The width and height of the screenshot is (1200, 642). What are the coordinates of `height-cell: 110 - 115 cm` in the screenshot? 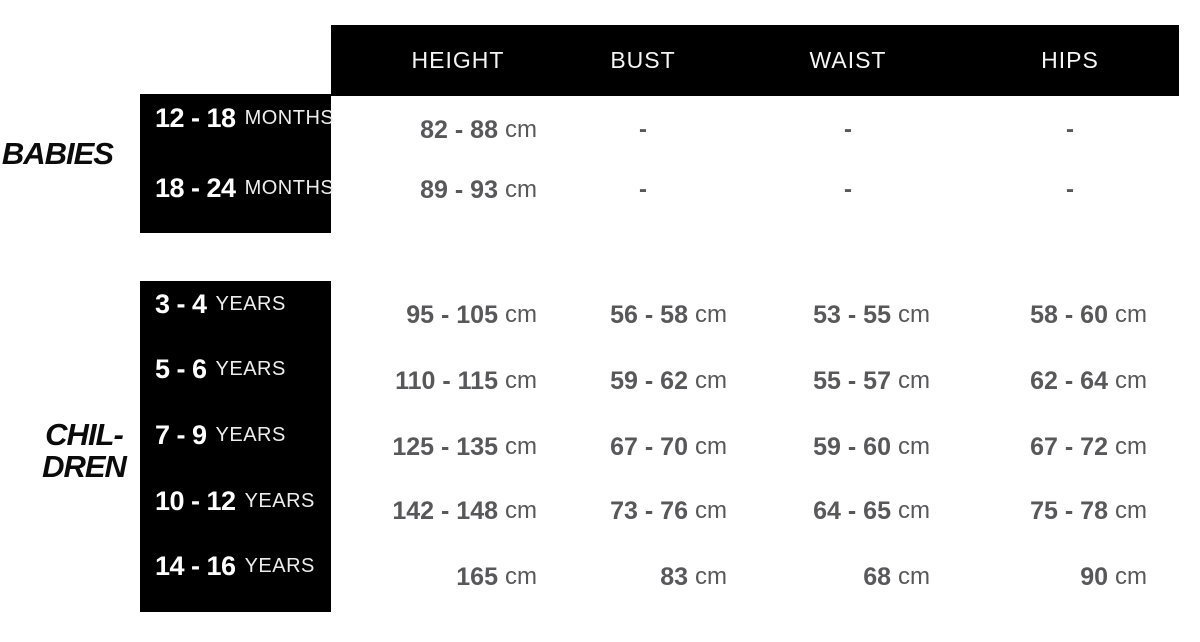 It's located at (434, 381).